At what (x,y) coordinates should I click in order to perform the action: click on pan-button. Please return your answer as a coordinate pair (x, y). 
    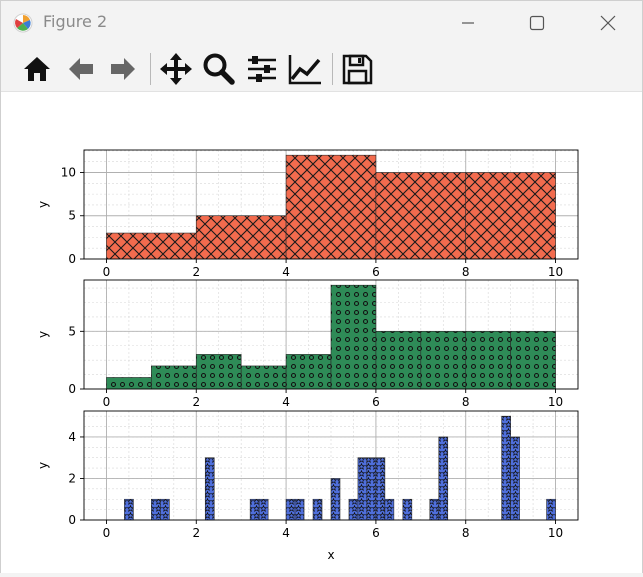
    Looking at the image, I should click on (176, 69).